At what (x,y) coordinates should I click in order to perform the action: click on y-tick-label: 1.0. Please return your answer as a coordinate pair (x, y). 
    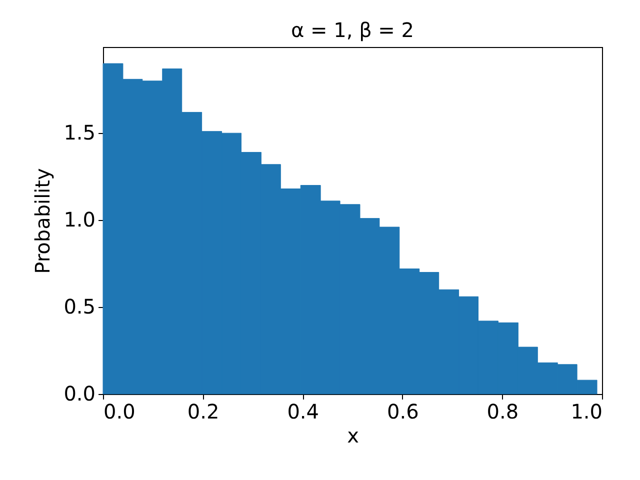
    Looking at the image, I should click on (80, 220).